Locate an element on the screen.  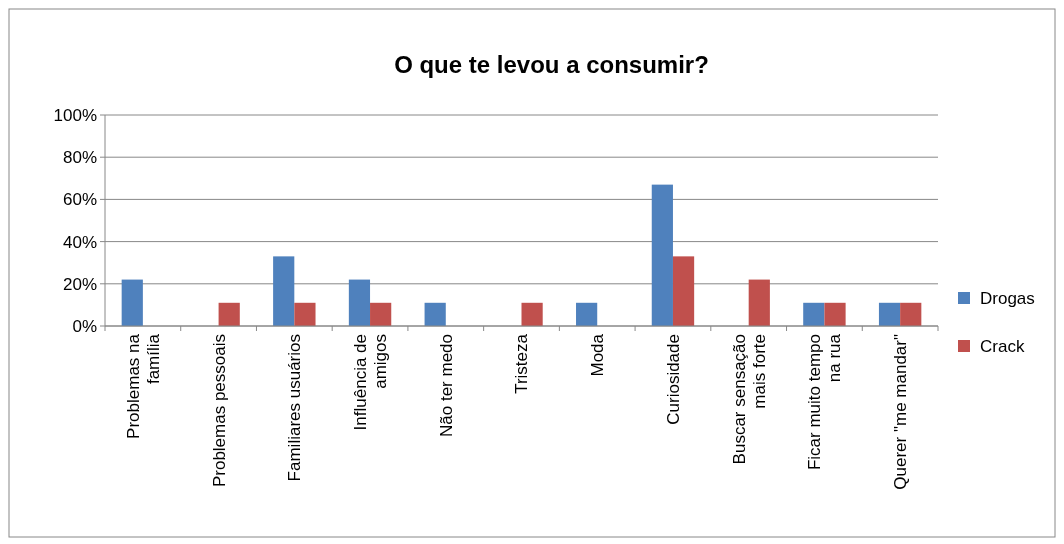
x-tick-label: Curiosidade is located at coordinates (673, 379).